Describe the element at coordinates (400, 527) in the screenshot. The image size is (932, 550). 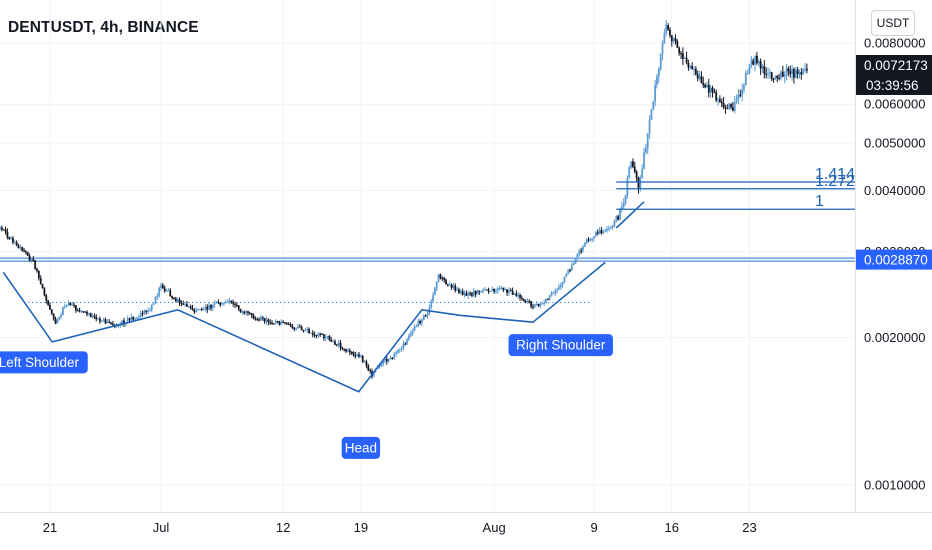
I see `time-axis: 21 Jul 12 19 Aug 9 16 23` at that location.